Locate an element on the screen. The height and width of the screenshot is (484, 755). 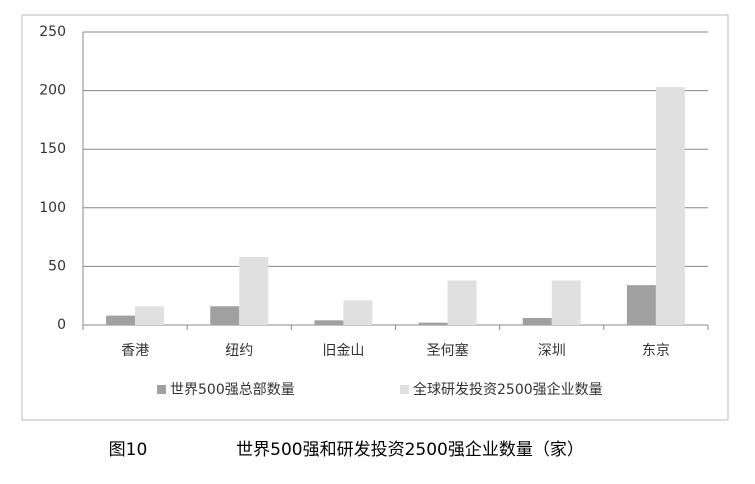
y-tick-label: 200 is located at coordinates (52, 91).